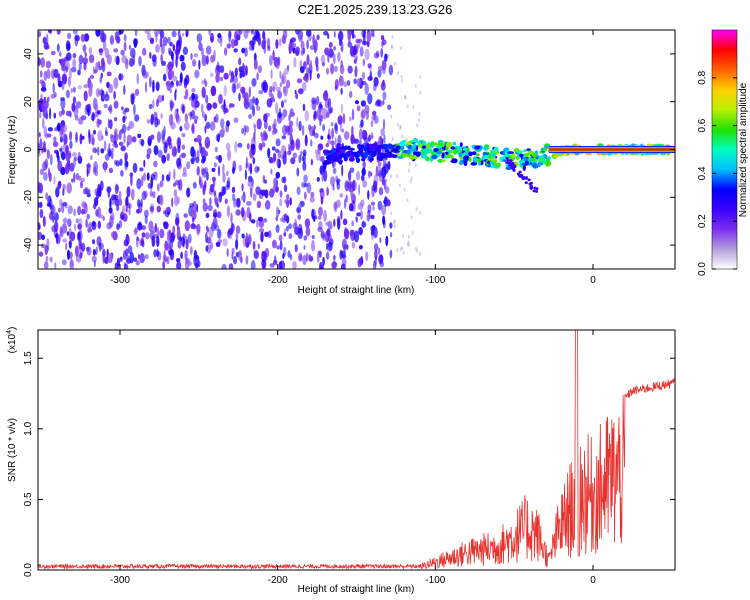 This screenshot has height=600, width=750. I want to click on colorbar-ticks: 0.0 0.2 0.4 0.6 0.8, so click(717, 173).